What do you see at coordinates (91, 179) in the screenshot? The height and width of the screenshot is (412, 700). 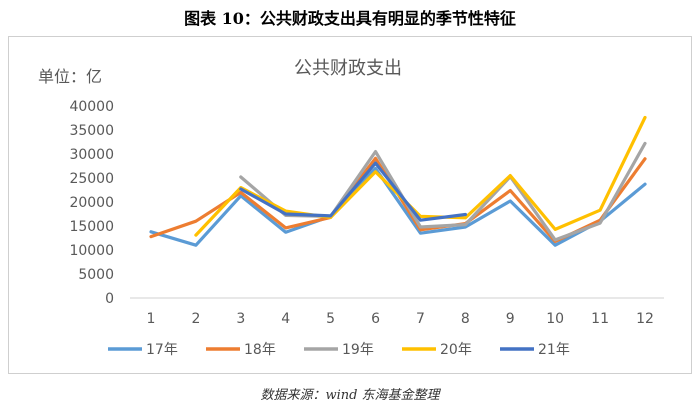 I see `y-tick-label-5: 25000` at bounding box center [91, 179].